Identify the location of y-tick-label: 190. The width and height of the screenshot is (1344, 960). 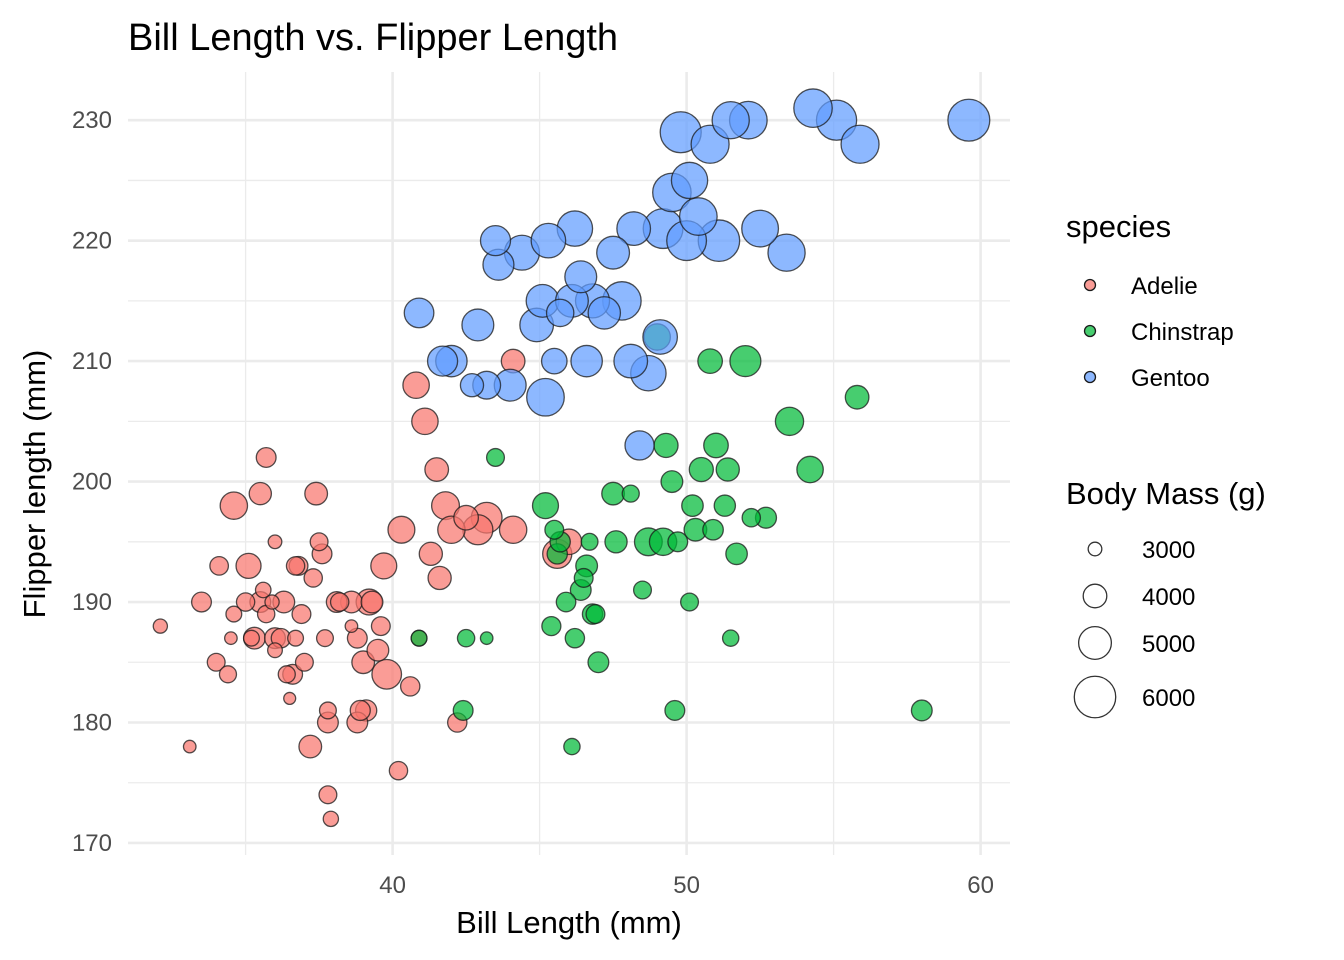
(92, 602).